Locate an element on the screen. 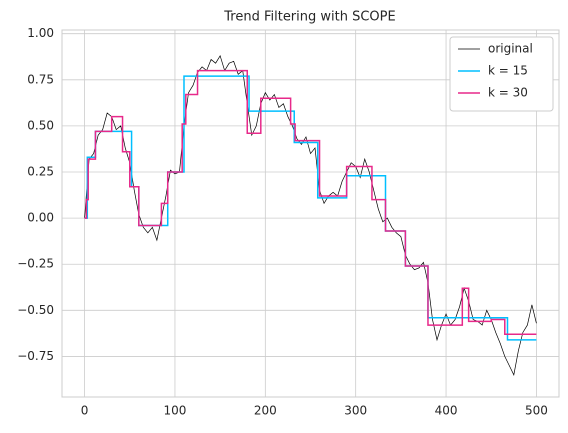 Image resolution: width=568 pixels, height=433 pixels. x-tick-label: 300 is located at coordinates (355, 411).